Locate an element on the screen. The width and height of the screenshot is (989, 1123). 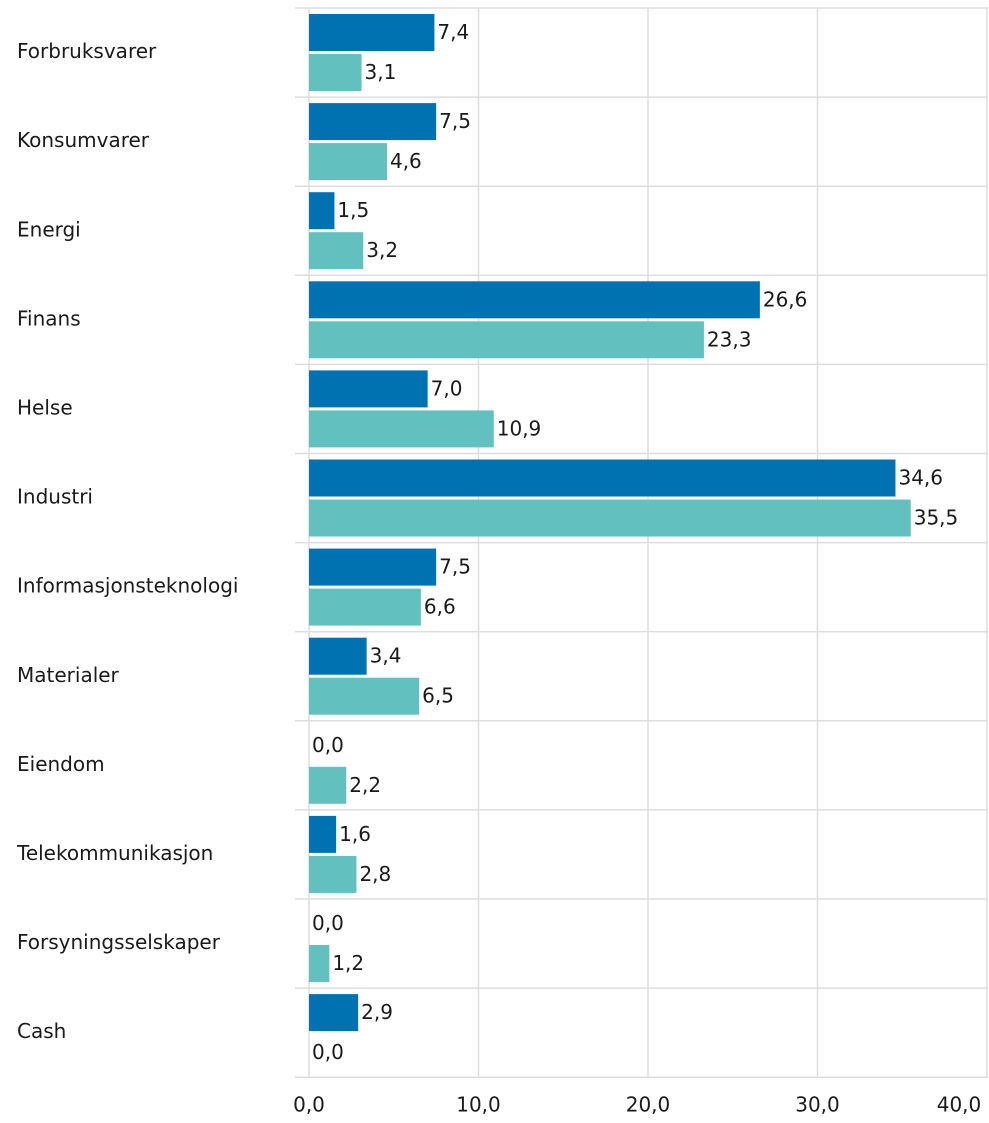
value-label: 23,3 is located at coordinates (729, 339).